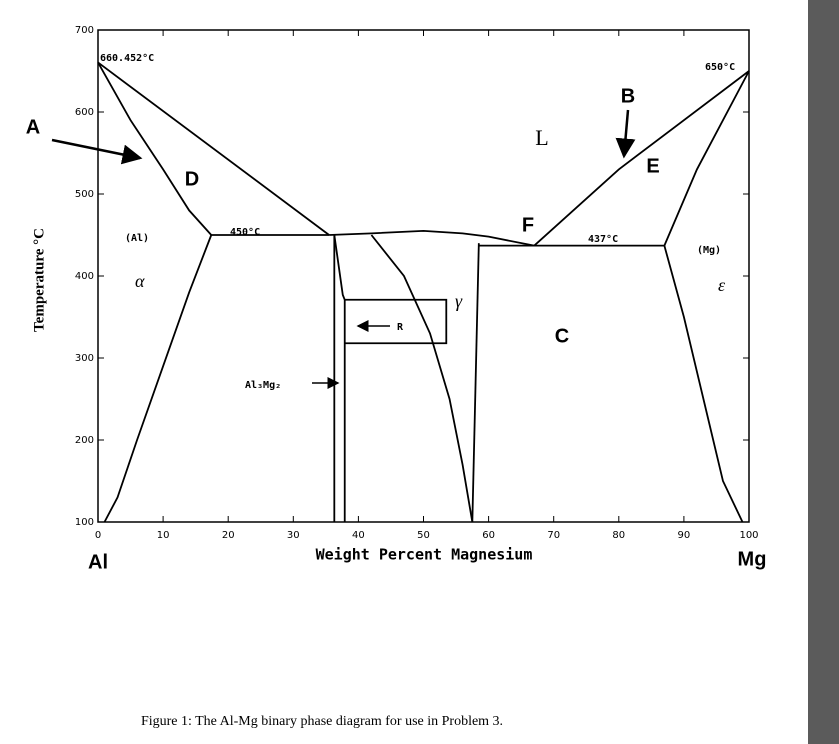 This screenshot has width=839, height=744. Describe the element at coordinates (358, 535) in the screenshot. I see `x-tick-label: 40` at that location.